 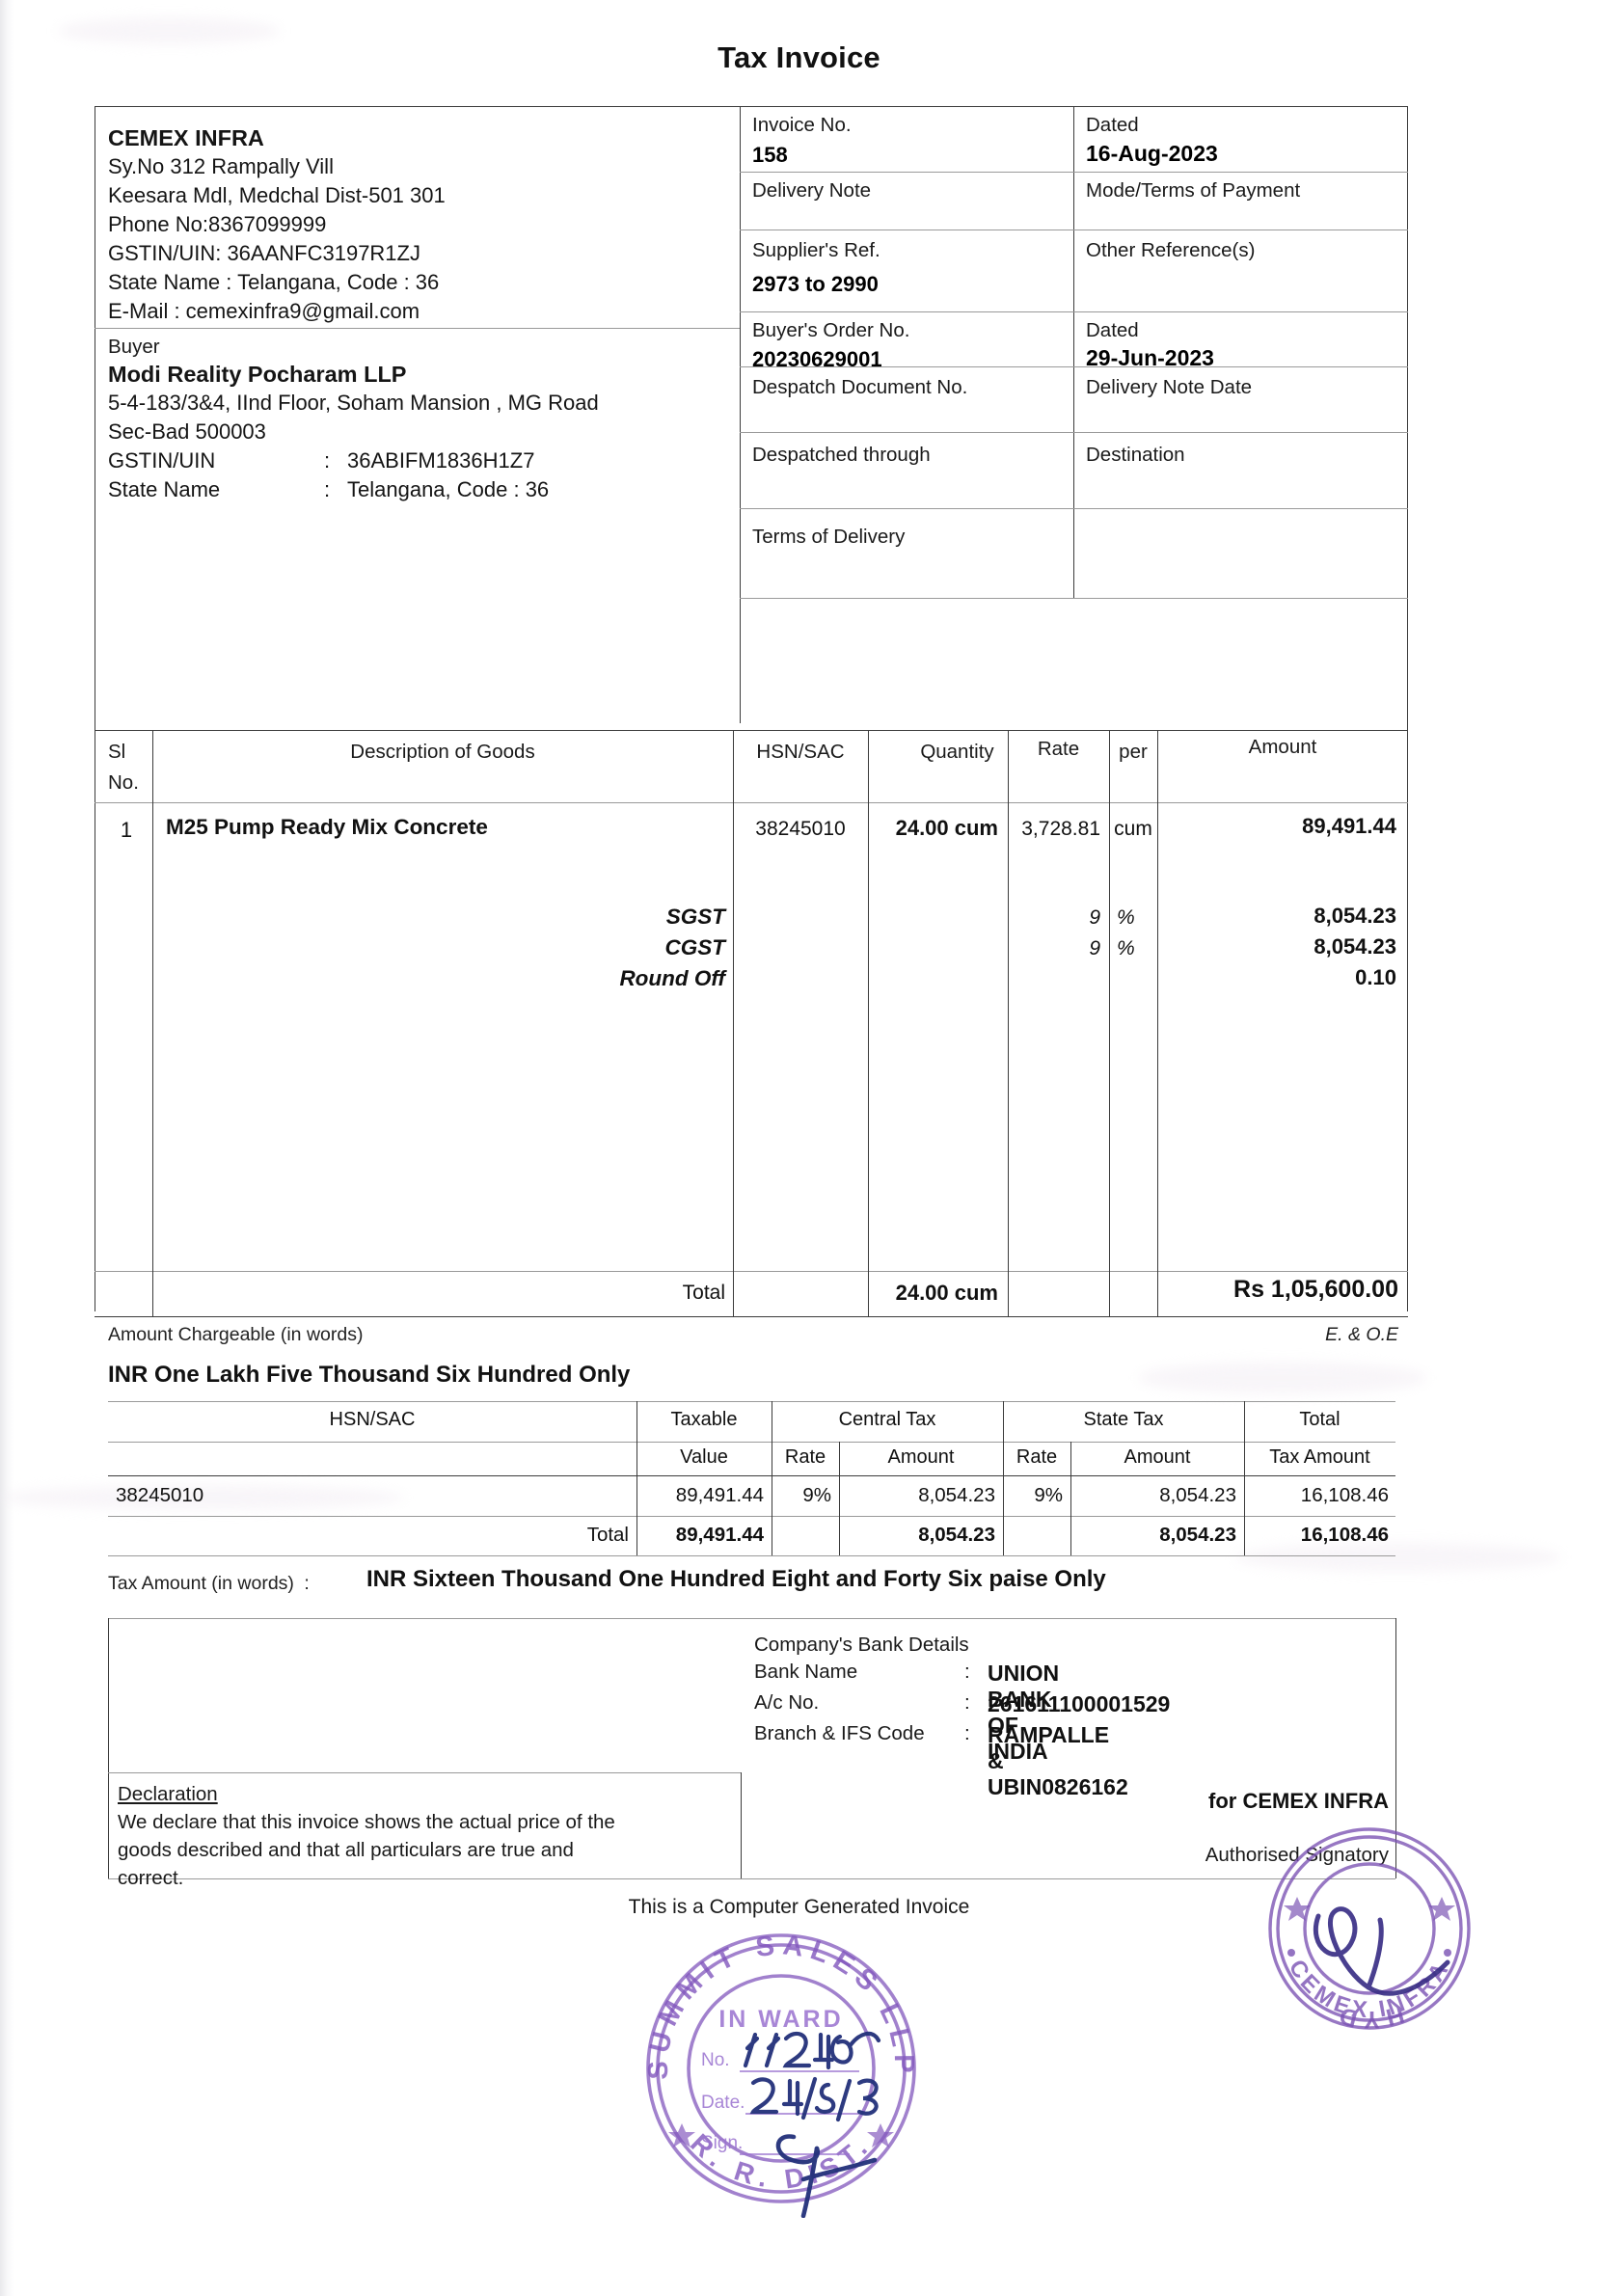 I want to click on mode-terms-label: Mode/Terms of Payment, so click(x=1193, y=191).